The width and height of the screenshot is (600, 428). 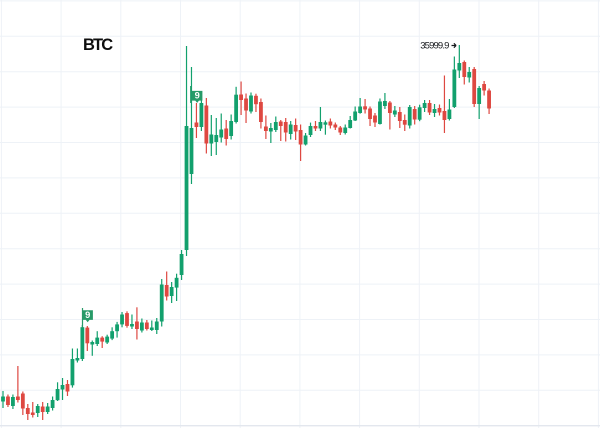 I want to click on svg-text: 35999.9, so click(x=434, y=46).